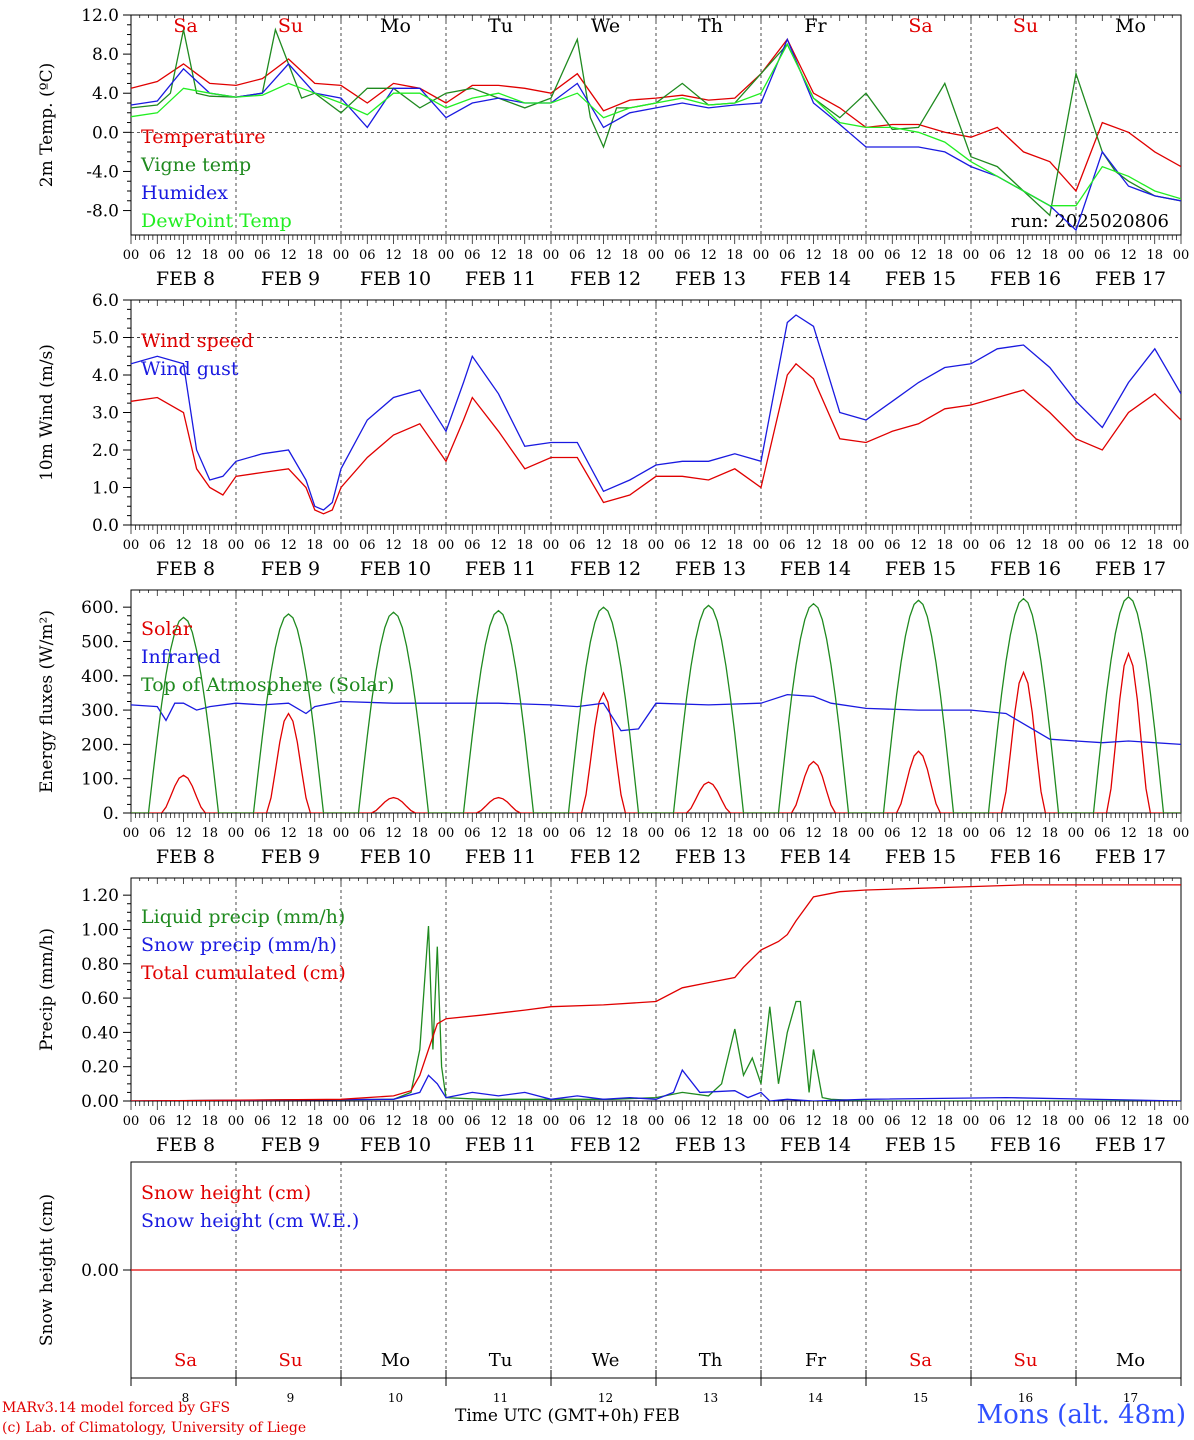 Image resolution: width=1194 pixels, height=1440 pixels. What do you see at coordinates (243, 973) in the screenshot?
I see `legend-entry: Total cumulated (cm)` at bounding box center [243, 973].